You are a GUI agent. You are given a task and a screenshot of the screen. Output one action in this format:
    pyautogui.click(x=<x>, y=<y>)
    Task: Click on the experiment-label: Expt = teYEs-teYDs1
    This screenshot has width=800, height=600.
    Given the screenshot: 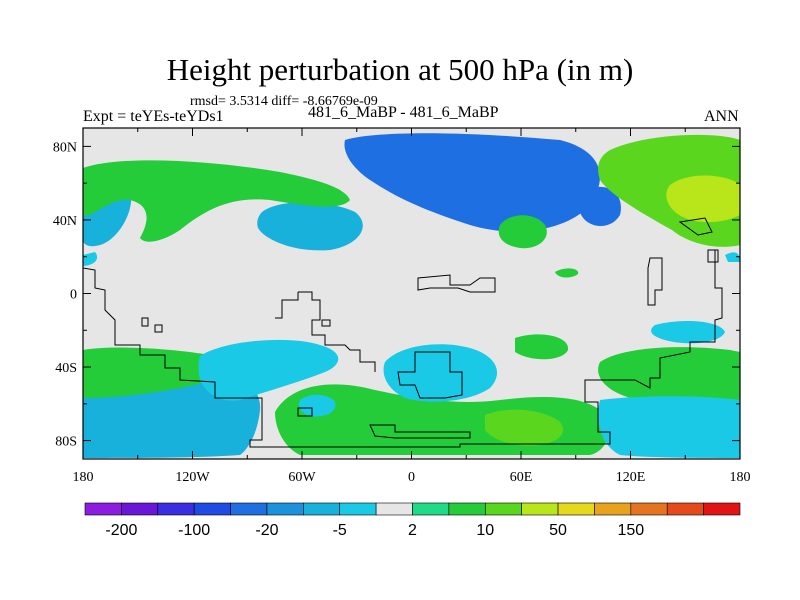 What is the action you would take?
    pyautogui.click(x=153, y=116)
    